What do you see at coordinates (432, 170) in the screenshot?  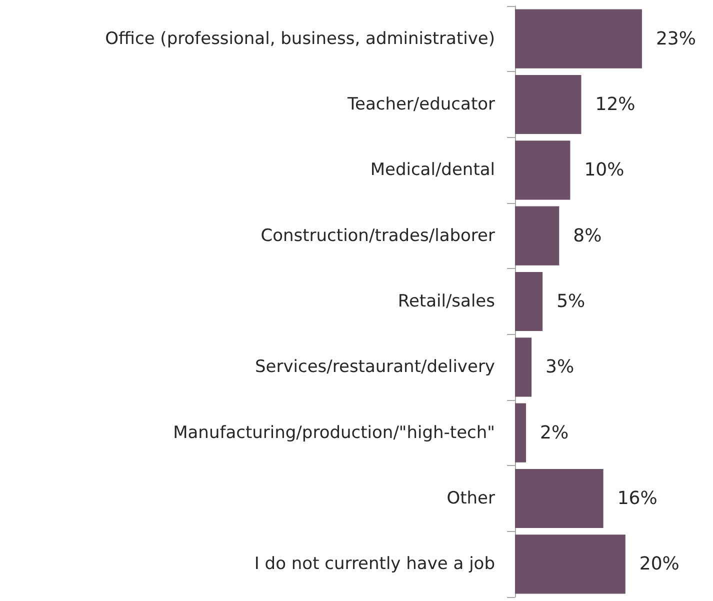 I see `y-tick-label: Medical/dental` at bounding box center [432, 170].